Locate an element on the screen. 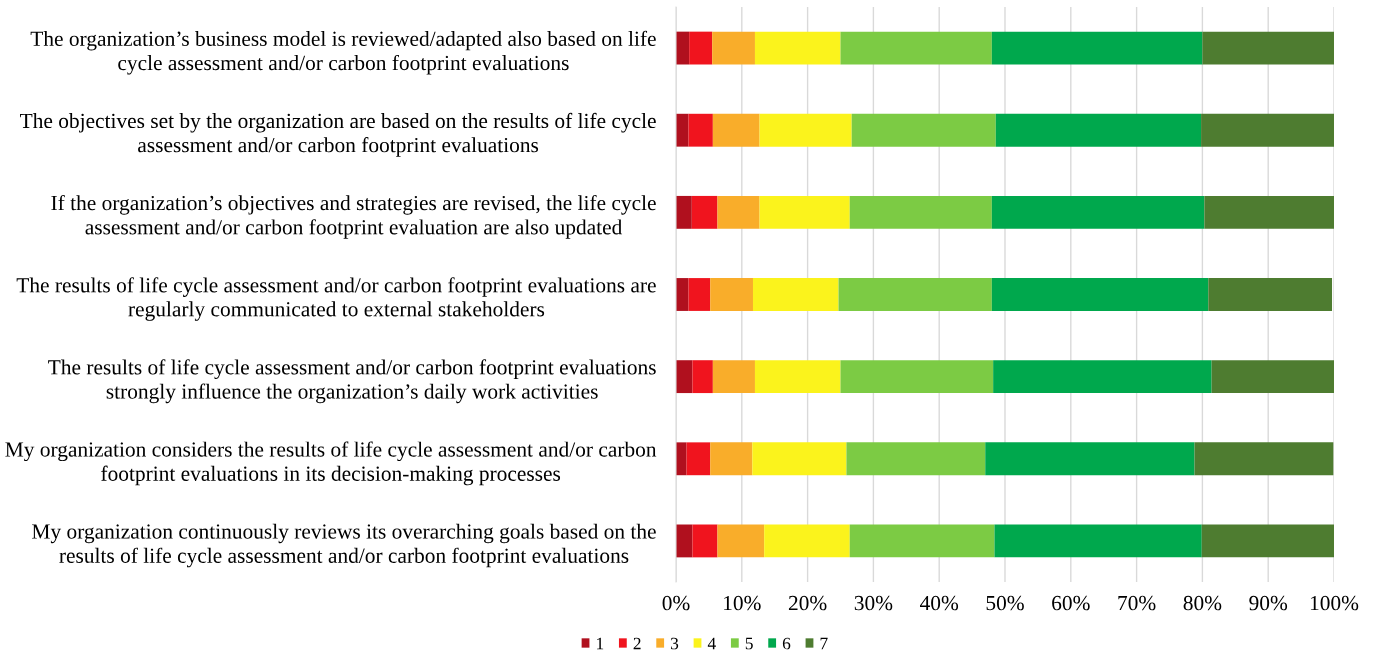  legend-label: 5 is located at coordinates (749, 643).